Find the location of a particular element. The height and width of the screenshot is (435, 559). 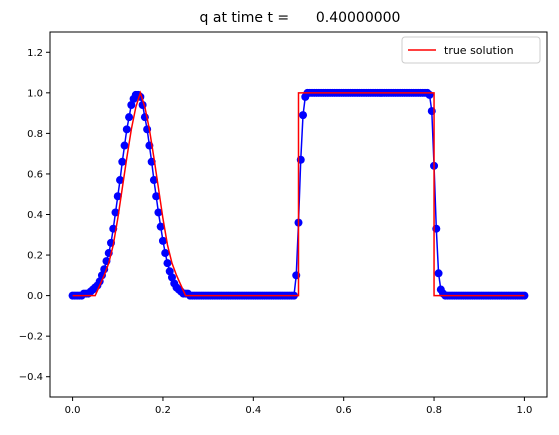

legend-box is located at coordinates (471, 50).